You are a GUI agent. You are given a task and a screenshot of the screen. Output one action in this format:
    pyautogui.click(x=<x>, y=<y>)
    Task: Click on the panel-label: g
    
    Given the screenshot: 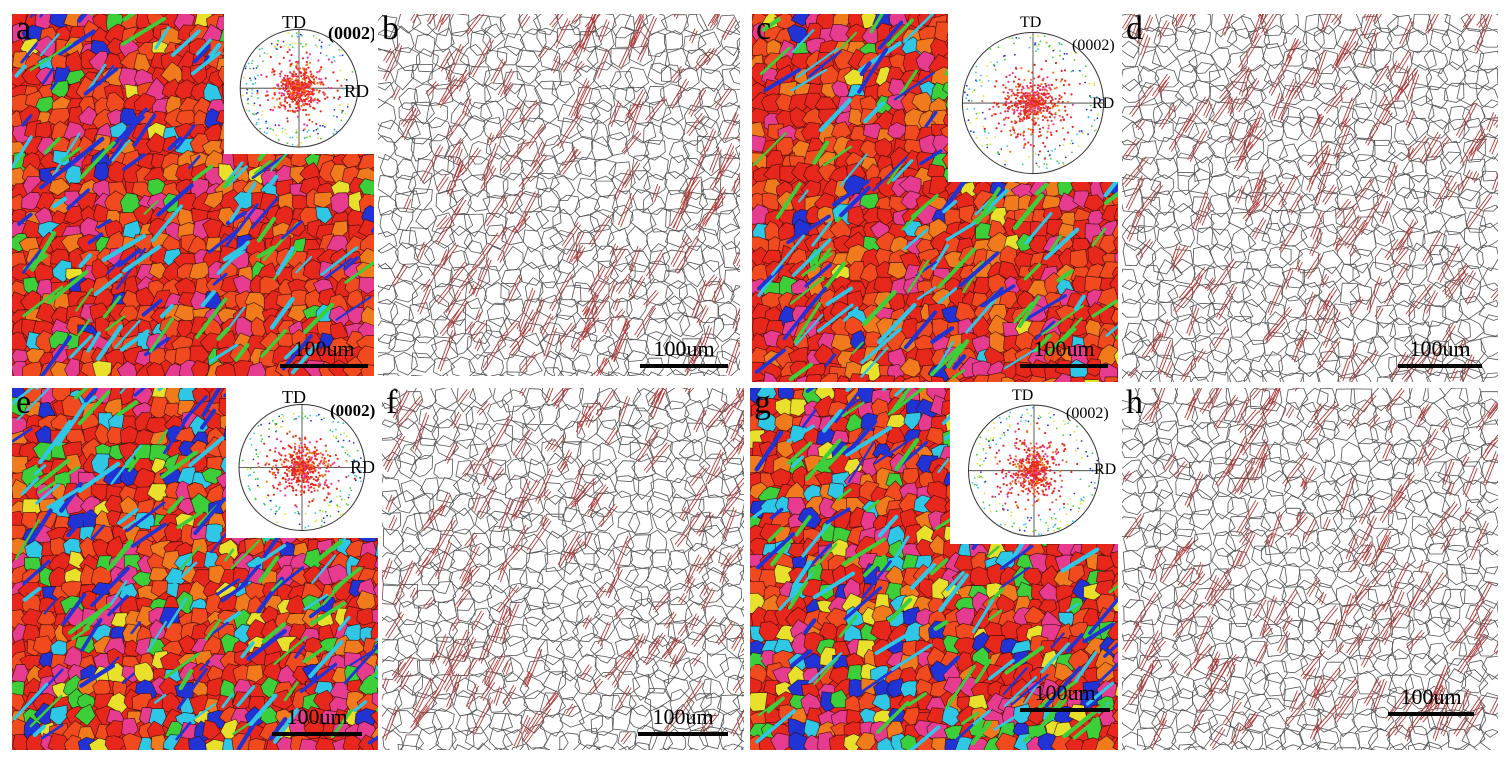 What is the action you would take?
    pyautogui.click(x=762, y=404)
    